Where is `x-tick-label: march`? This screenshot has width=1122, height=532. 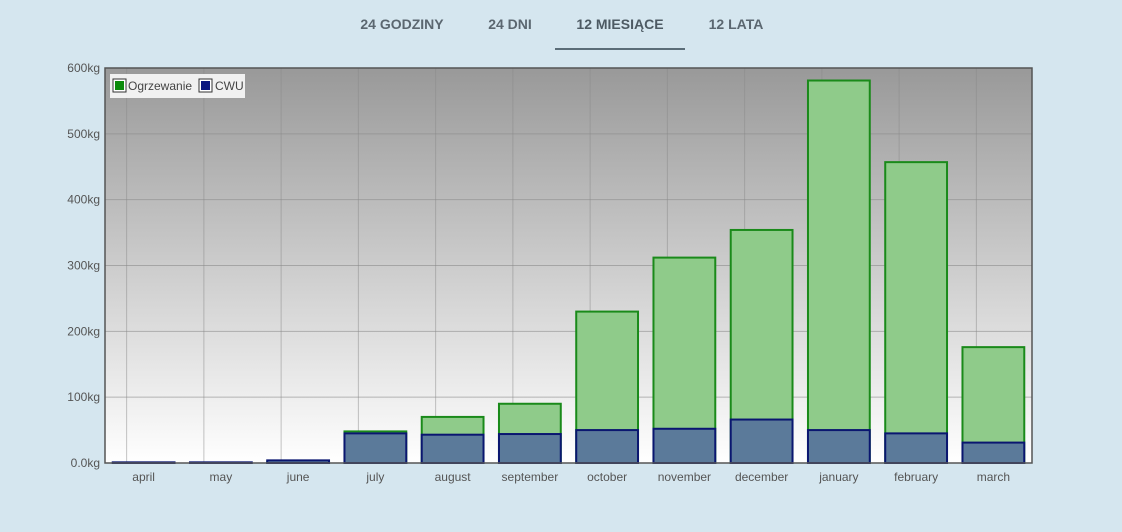 x-tick-label: march is located at coordinates (993, 477).